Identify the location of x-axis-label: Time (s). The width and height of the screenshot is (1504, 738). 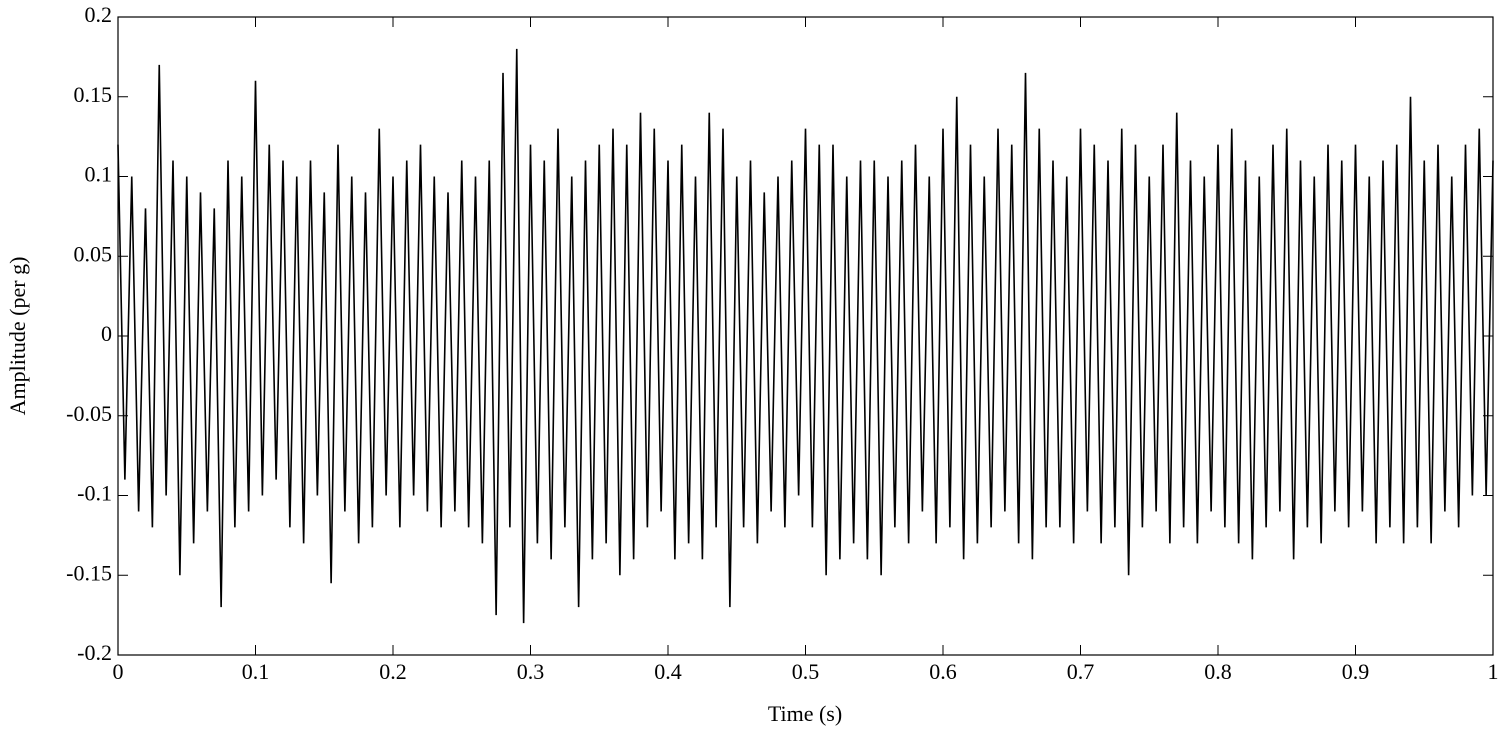
(805, 713).